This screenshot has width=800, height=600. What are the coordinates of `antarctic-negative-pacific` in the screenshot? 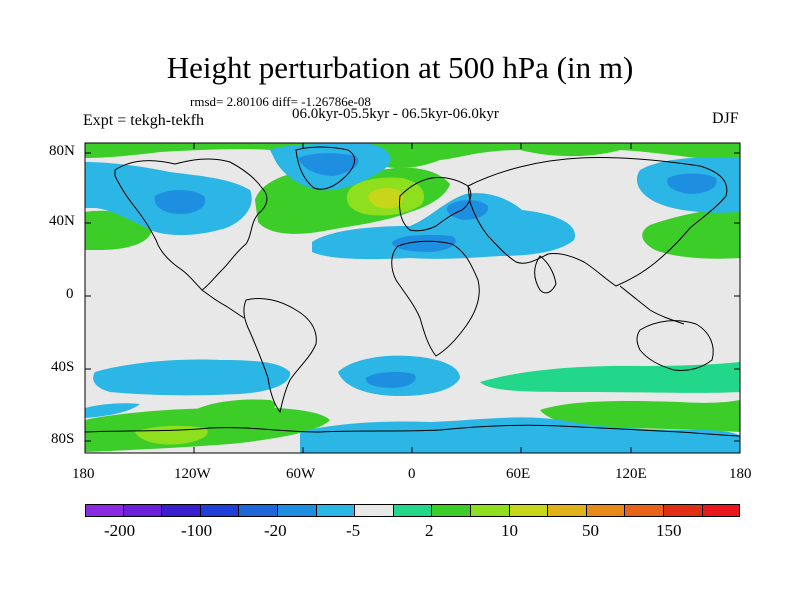 It's located at (112, 410).